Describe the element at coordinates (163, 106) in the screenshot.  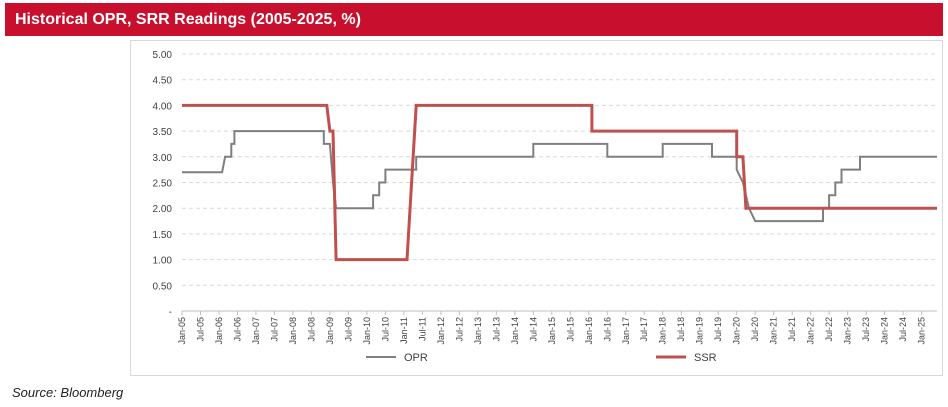
I see `y-tick-label: 4.00` at that location.